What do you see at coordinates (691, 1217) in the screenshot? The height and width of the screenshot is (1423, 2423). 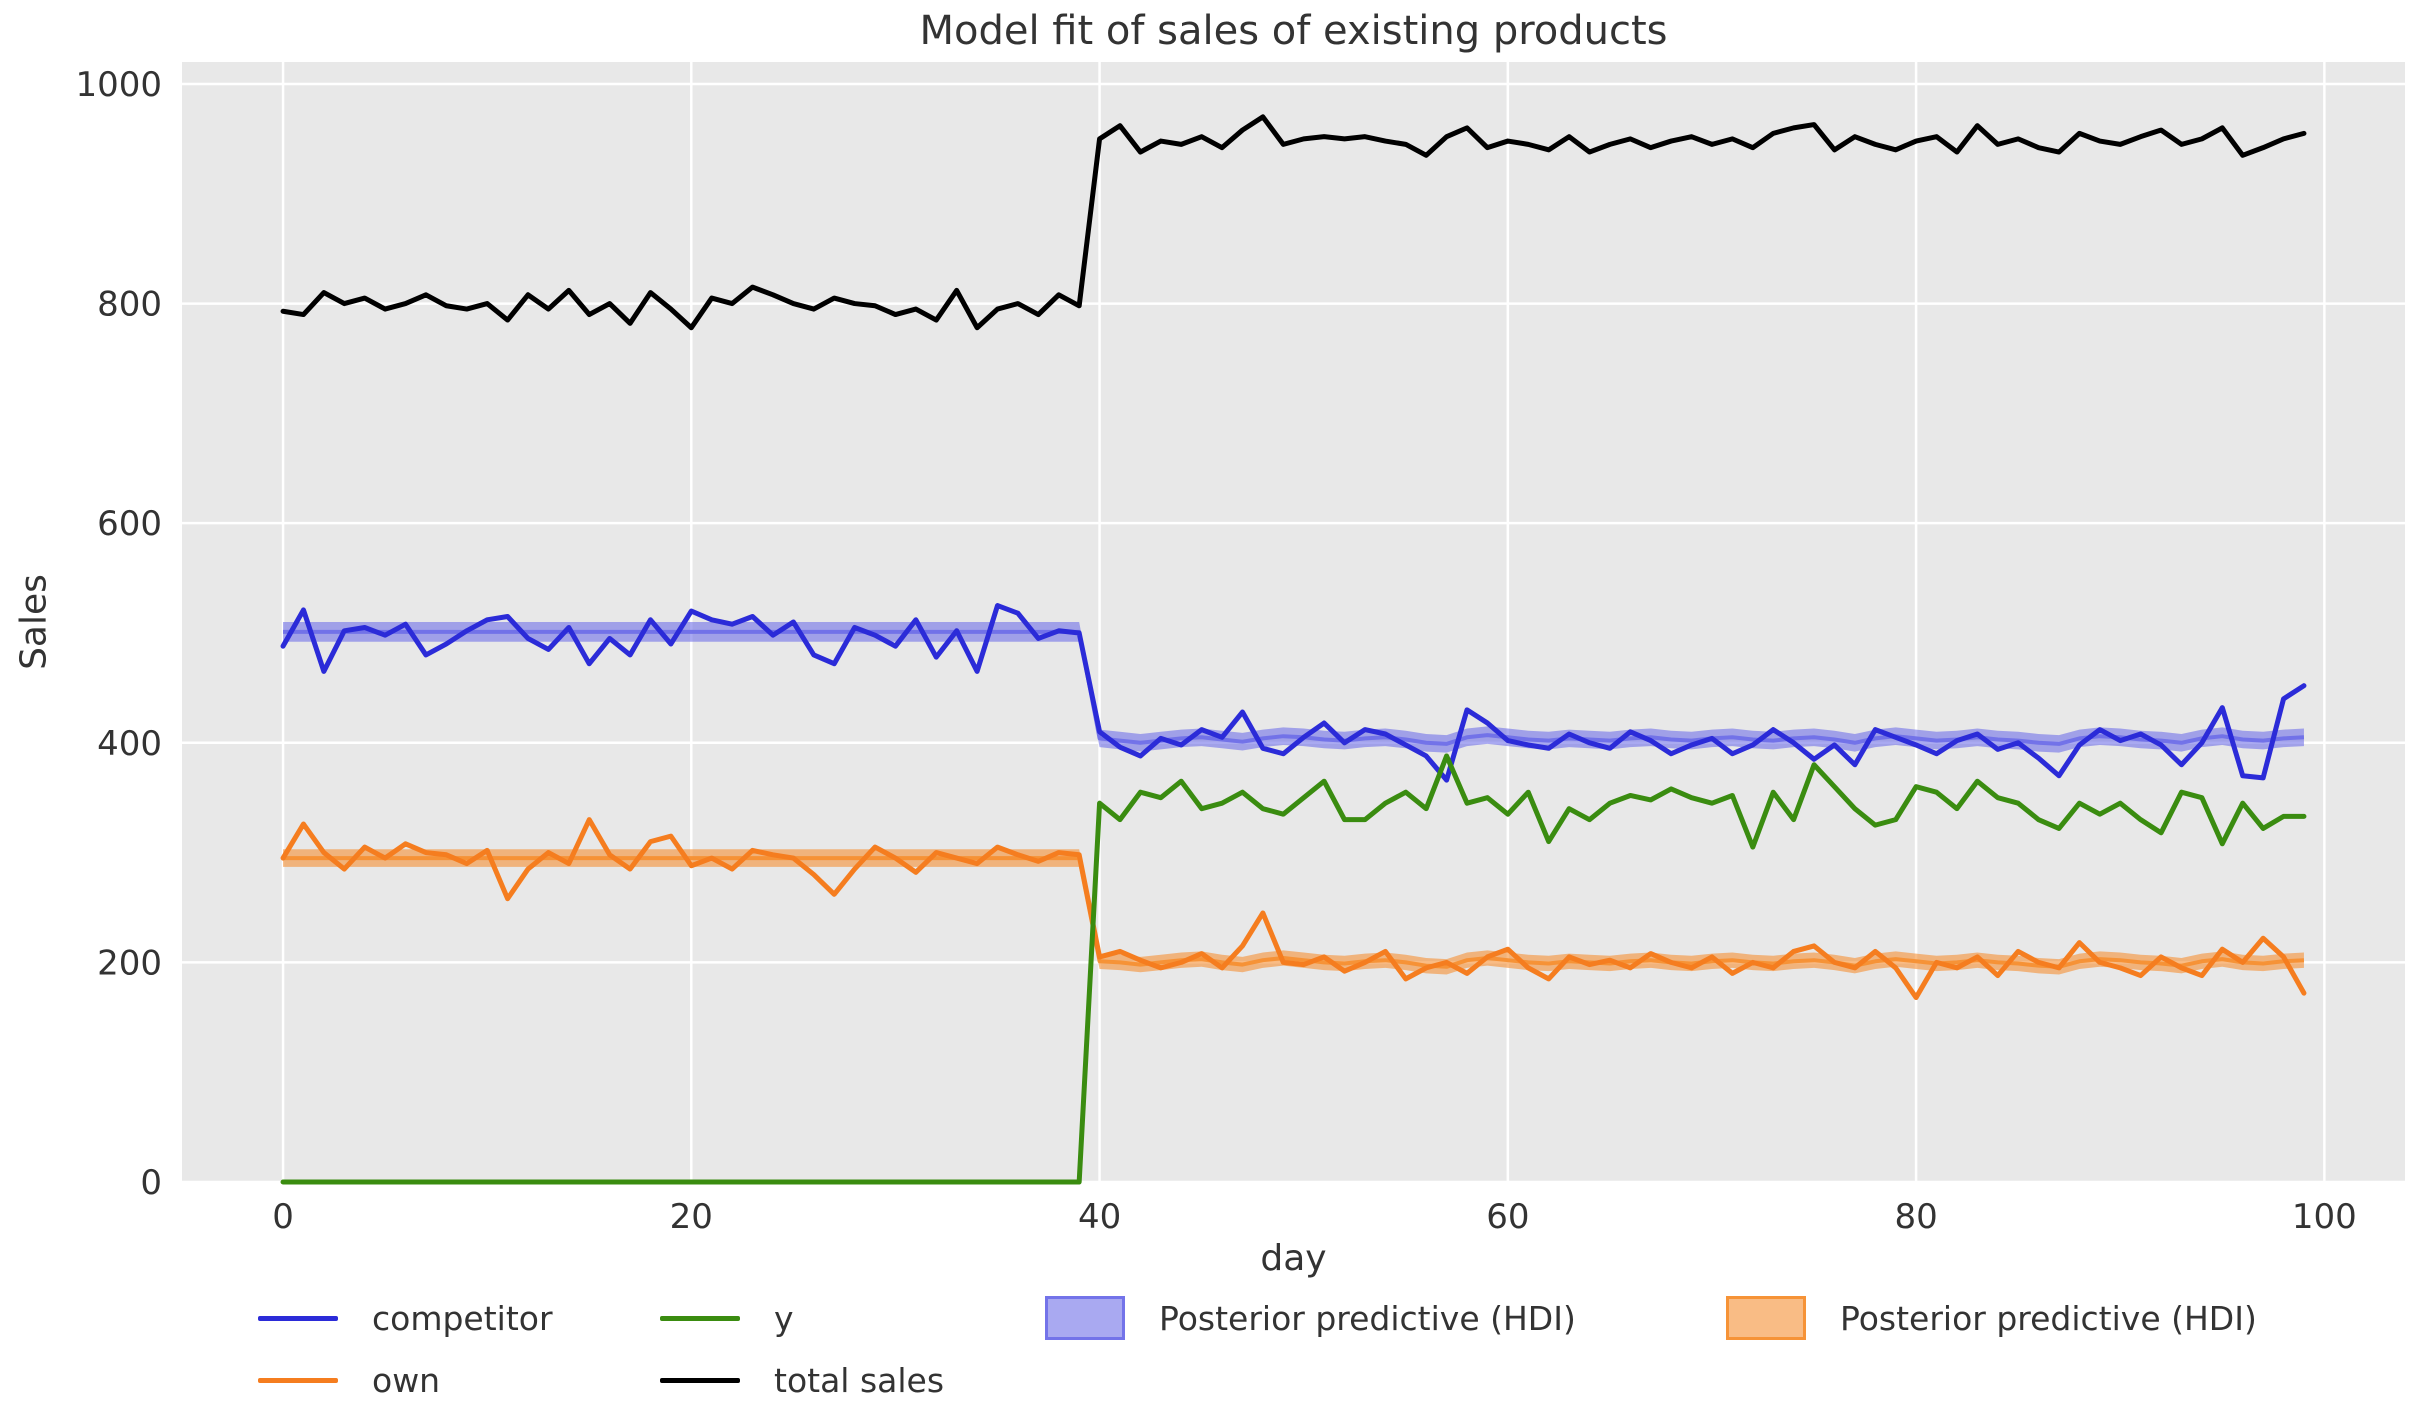 I see `svg-text: 20` at bounding box center [691, 1217].